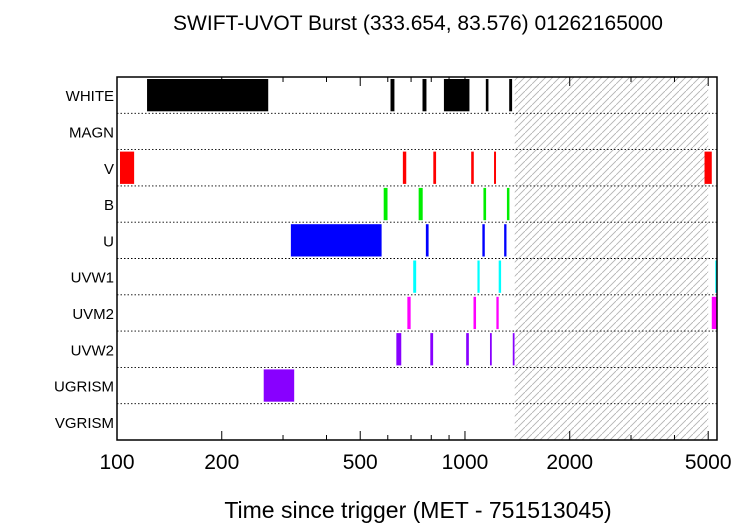 Image resolution: width=746 pixels, height=525 pixels. Describe the element at coordinates (417, 510) in the screenshot. I see `x-axis-label: Time since trigger (MET - 751513045)` at that location.